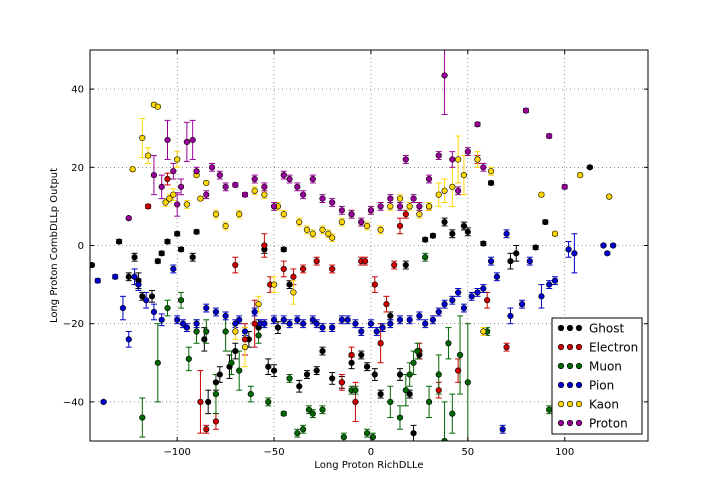 Image resolution: width=720 pixels, height=504 pixels. I want to click on y-tick-label: −40, so click(73, 402).